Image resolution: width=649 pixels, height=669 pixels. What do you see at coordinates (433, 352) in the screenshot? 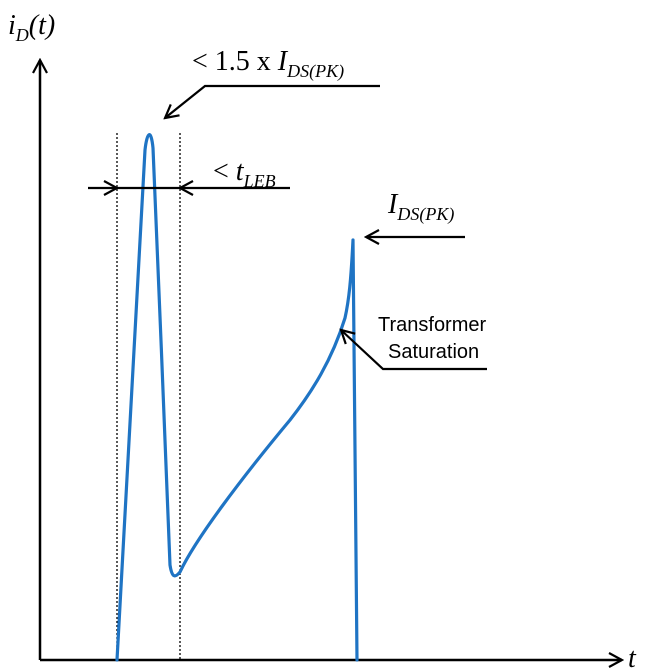
I see `saturation-label-line2: Saturation` at bounding box center [433, 352].